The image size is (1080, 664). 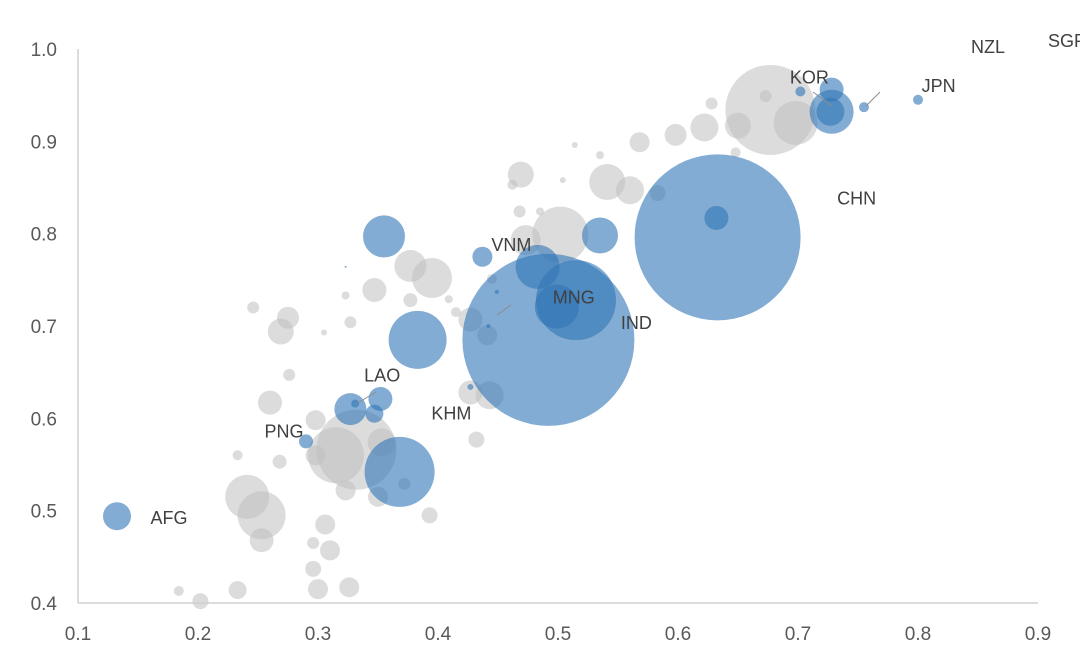 I want to click on data-label-ind: IND, so click(x=636, y=323).